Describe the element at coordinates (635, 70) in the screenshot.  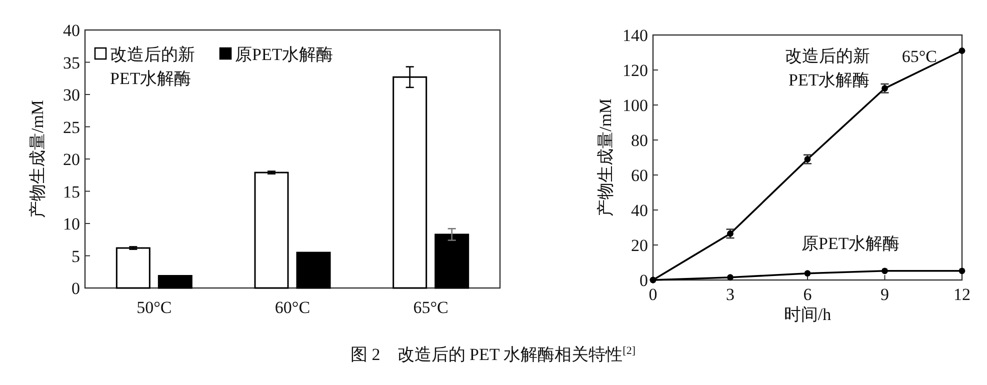
I see `y-tick-label: 120` at that location.